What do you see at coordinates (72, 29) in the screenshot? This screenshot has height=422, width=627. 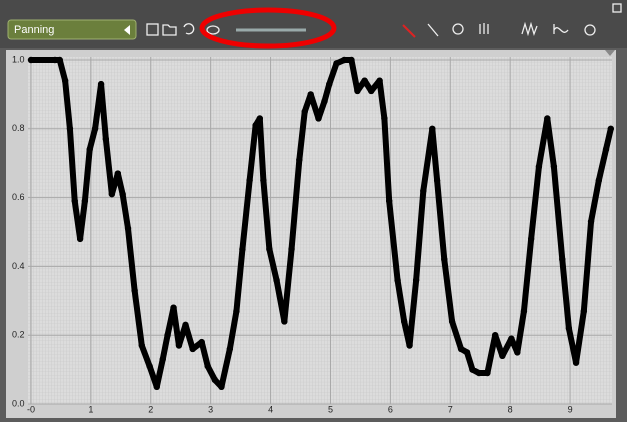 I see `parameter-menu` at bounding box center [72, 29].